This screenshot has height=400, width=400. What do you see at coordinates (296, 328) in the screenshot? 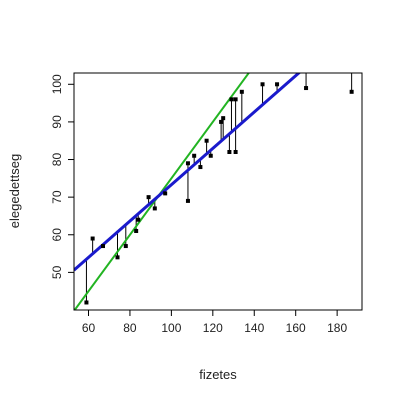
I see `x-tick-label: 160` at bounding box center [296, 328].